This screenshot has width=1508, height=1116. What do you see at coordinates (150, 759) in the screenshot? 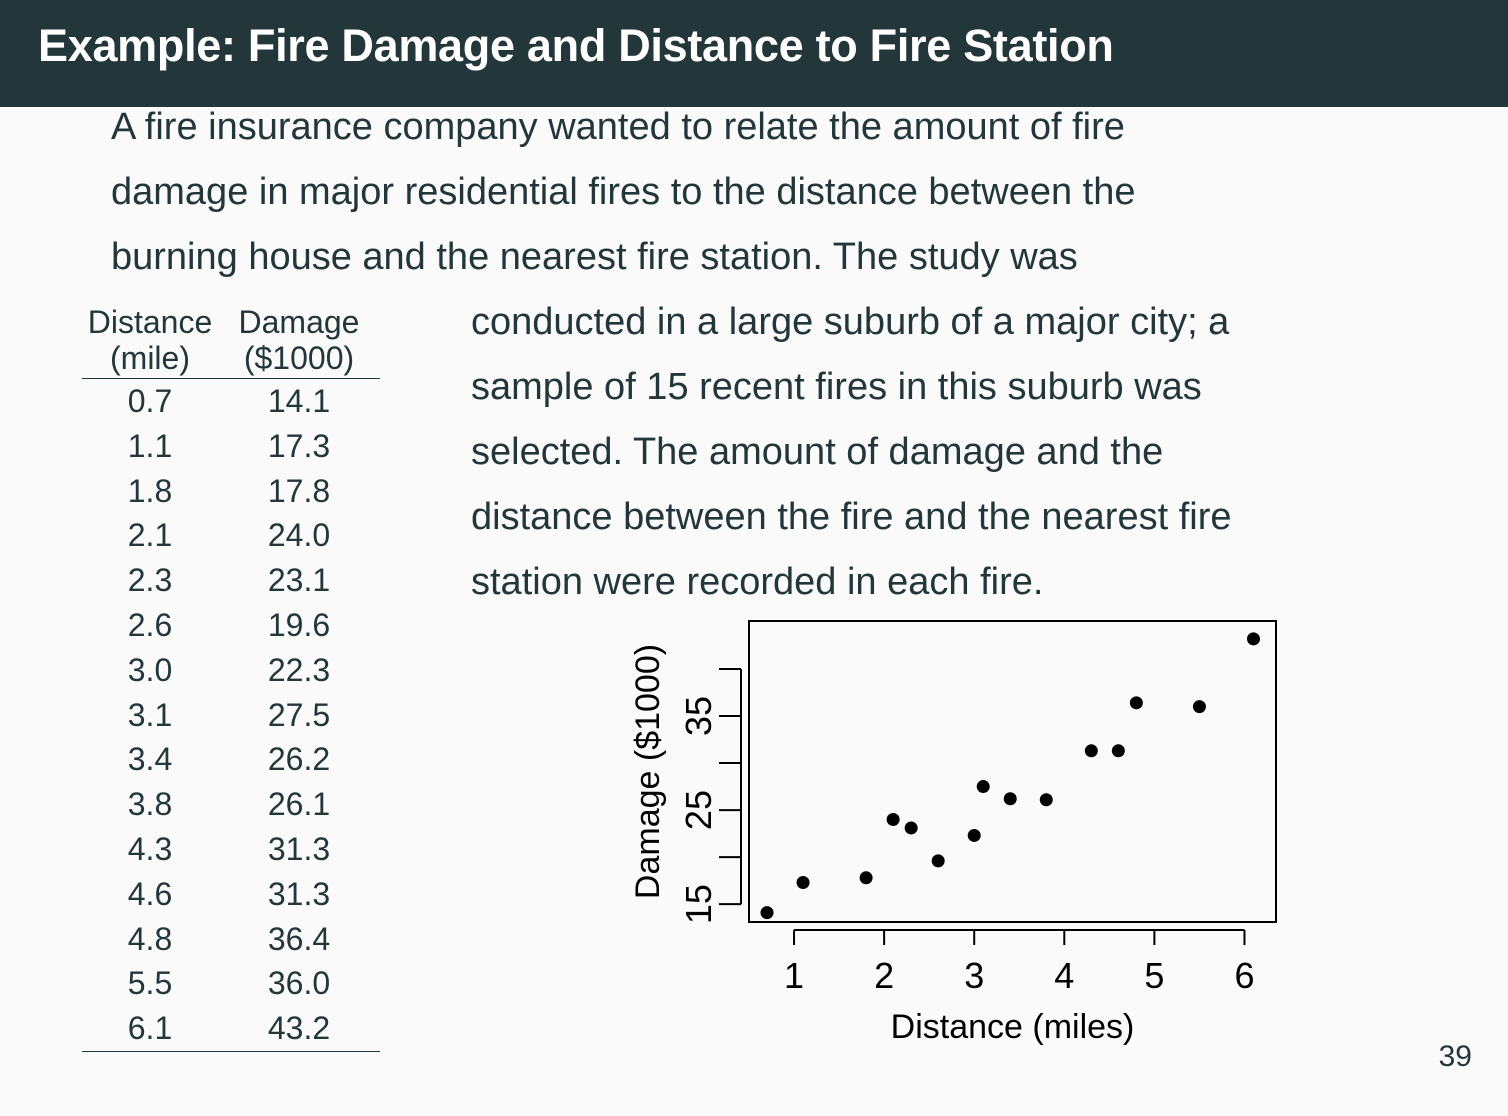
I see `distance-cell: 3.4` at bounding box center [150, 759].